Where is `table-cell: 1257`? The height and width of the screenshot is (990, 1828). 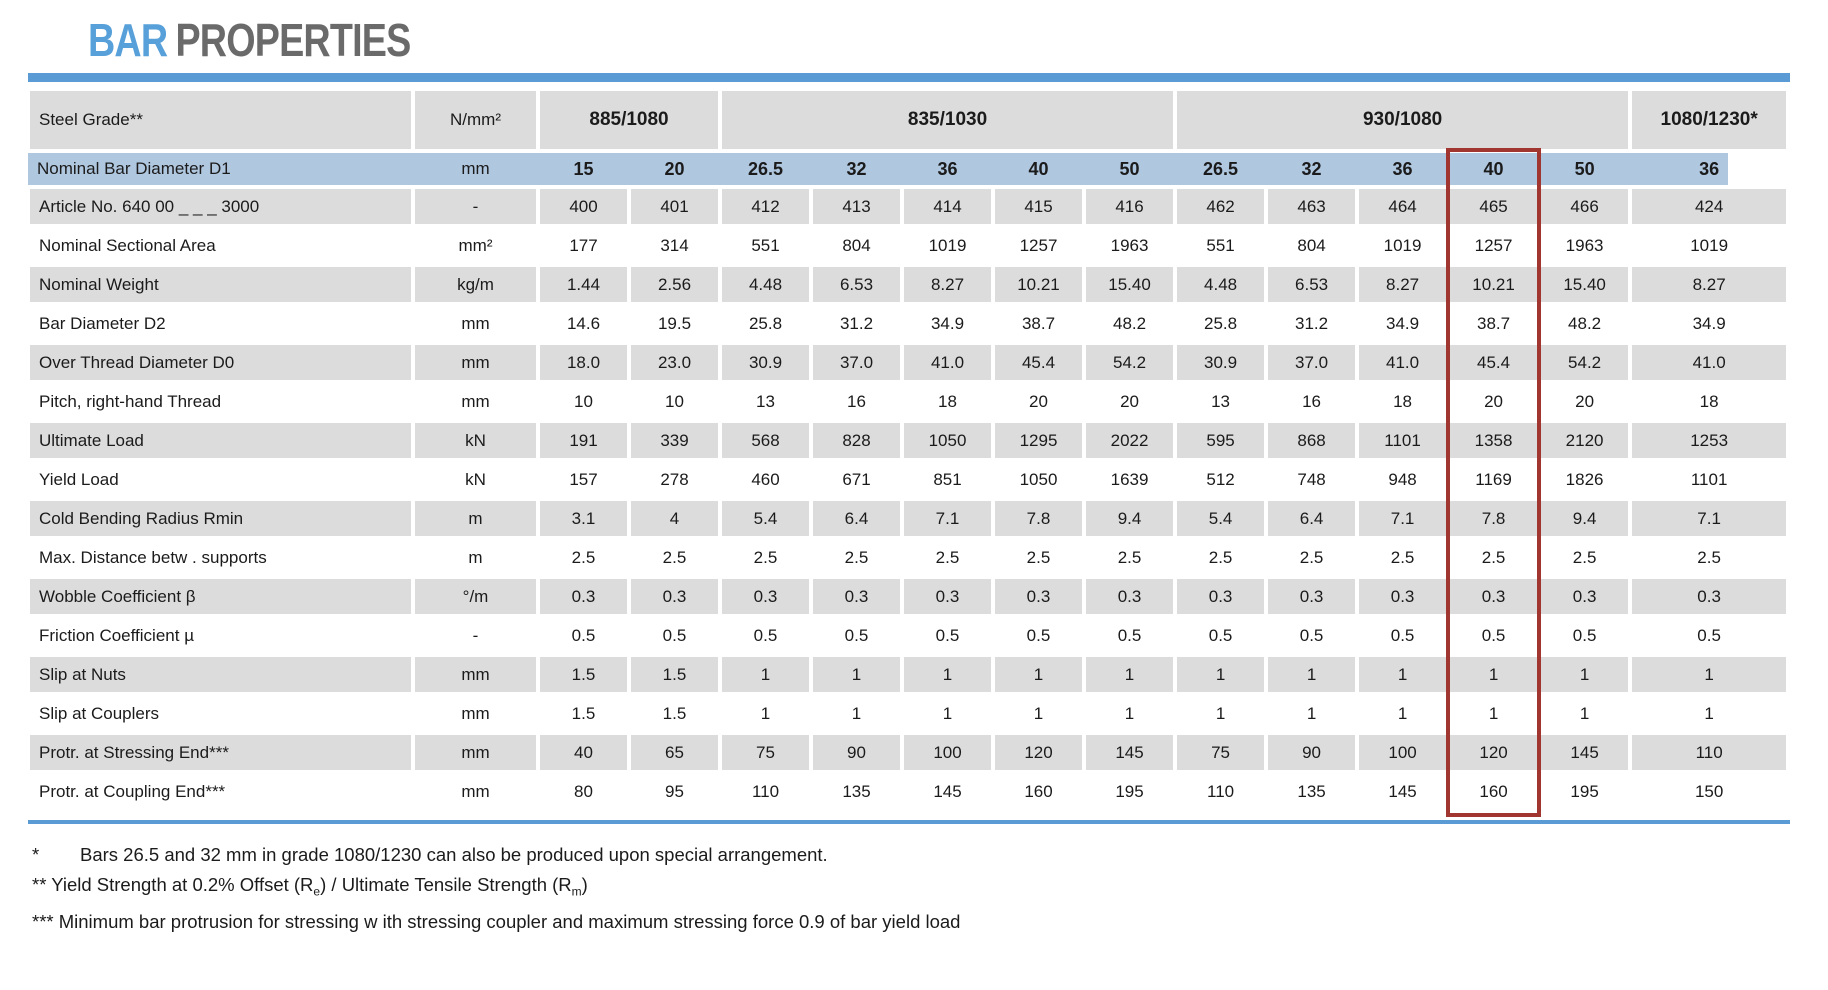 table-cell: 1257 is located at coordinates (1038, 245).